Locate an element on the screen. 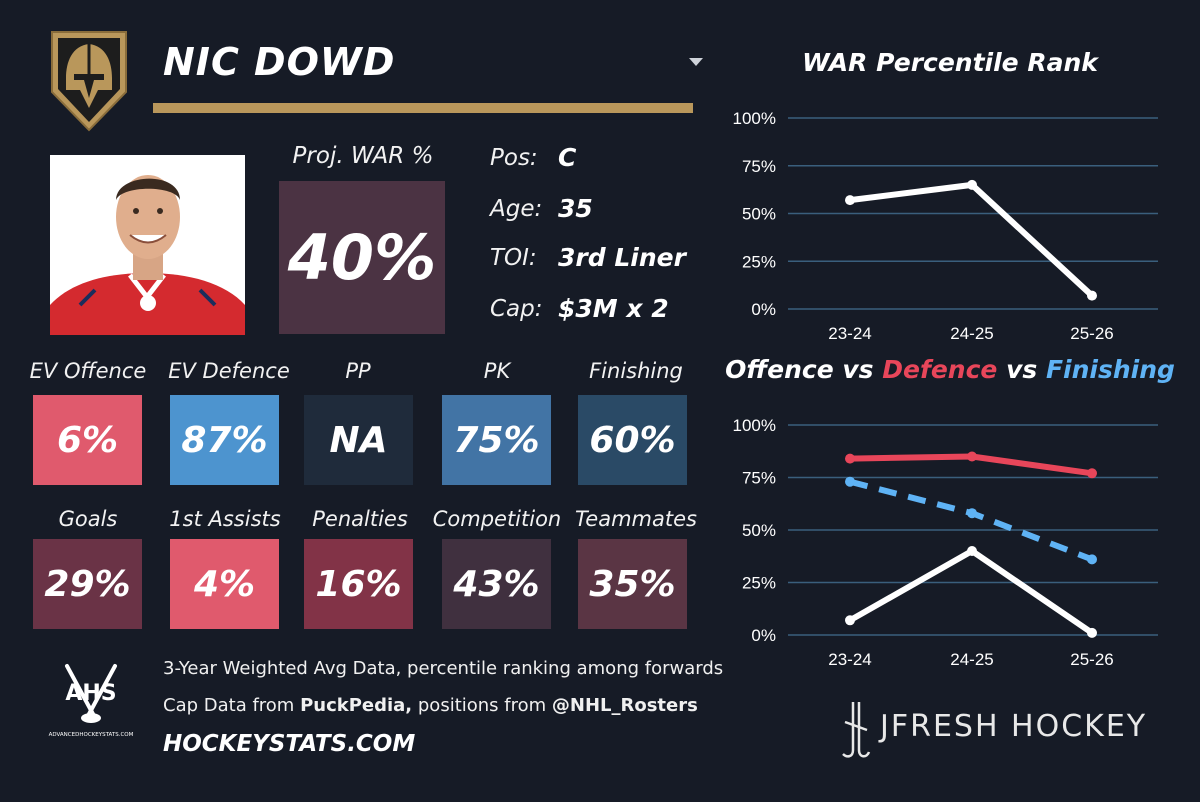 This screenshot has width=1200, height=802. pk-value: 75% is located at coordinates (496, 440).